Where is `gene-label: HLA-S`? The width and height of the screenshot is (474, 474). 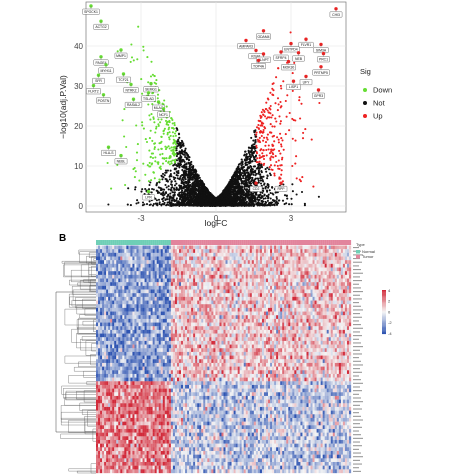 gene-label: HLA-S is located at coordinates (109, 153).